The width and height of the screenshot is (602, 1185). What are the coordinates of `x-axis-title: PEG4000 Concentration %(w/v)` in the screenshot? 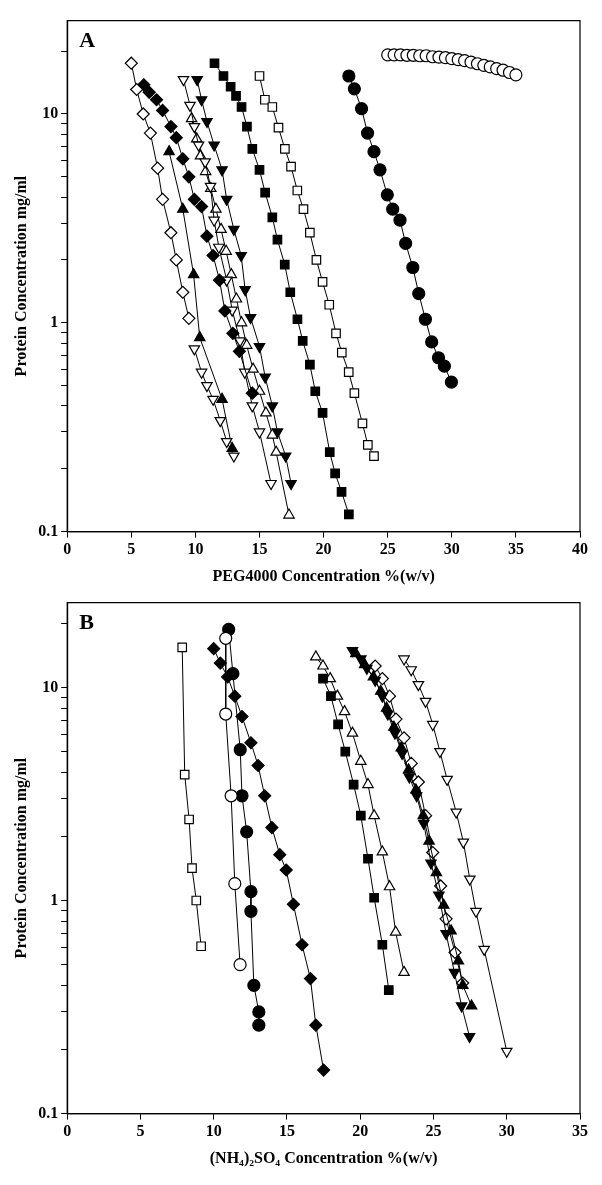 It's located at (323, 575).